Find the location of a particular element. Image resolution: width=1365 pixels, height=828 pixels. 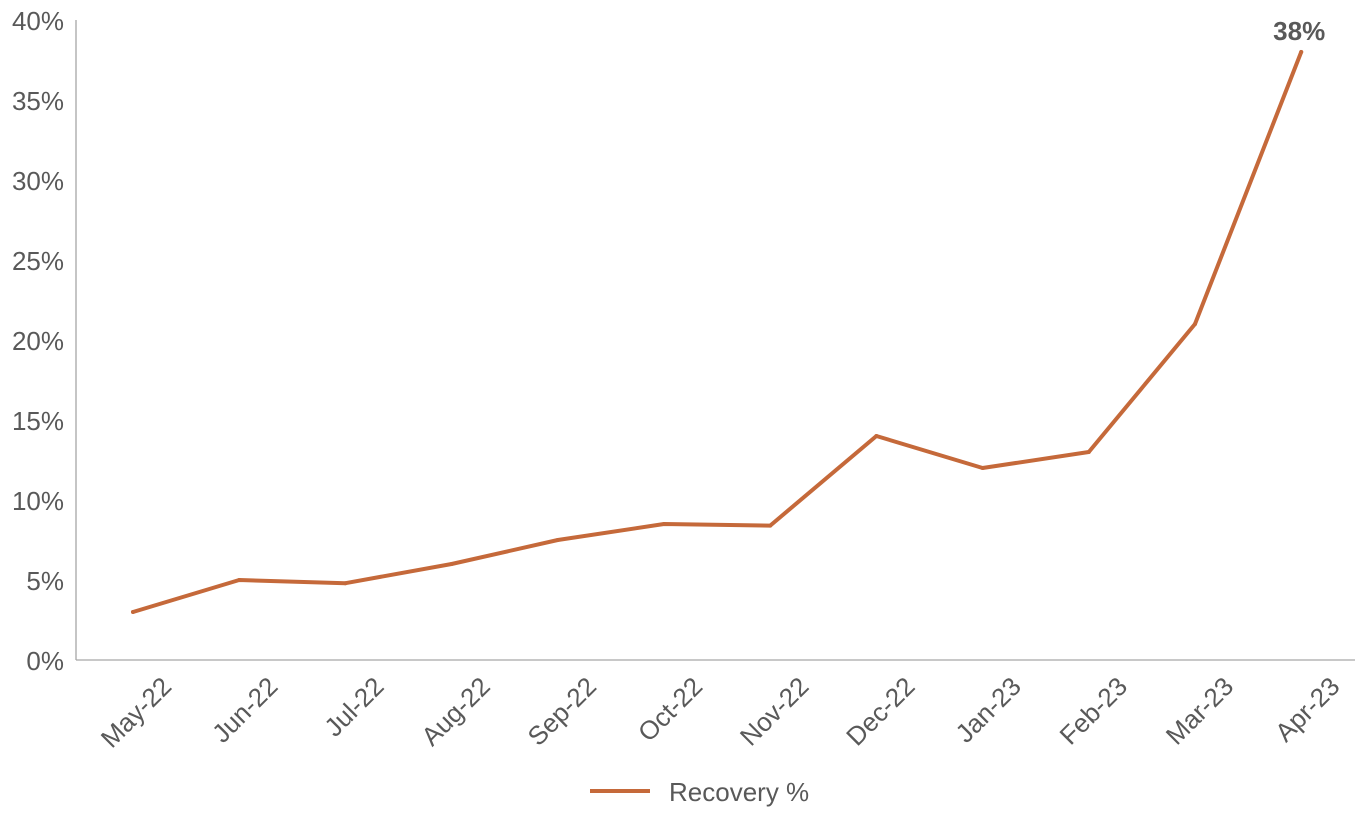

x-tick-label: Nov-22 is located at coordinates (774, 711).